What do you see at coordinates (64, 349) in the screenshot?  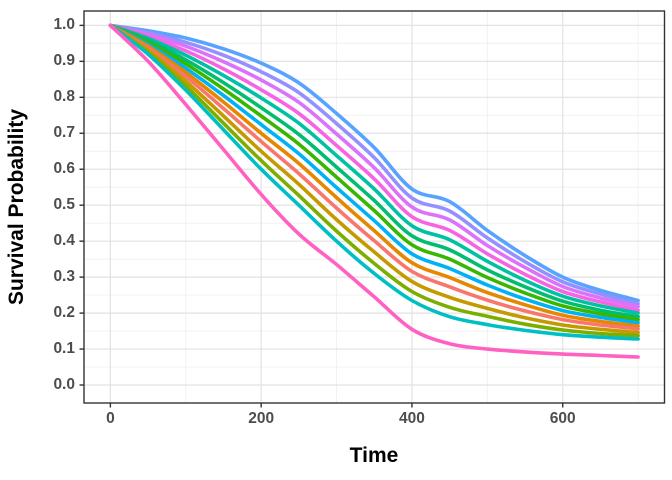 I see `y-tick-label: 0.1` at bounding box center [64, 349].